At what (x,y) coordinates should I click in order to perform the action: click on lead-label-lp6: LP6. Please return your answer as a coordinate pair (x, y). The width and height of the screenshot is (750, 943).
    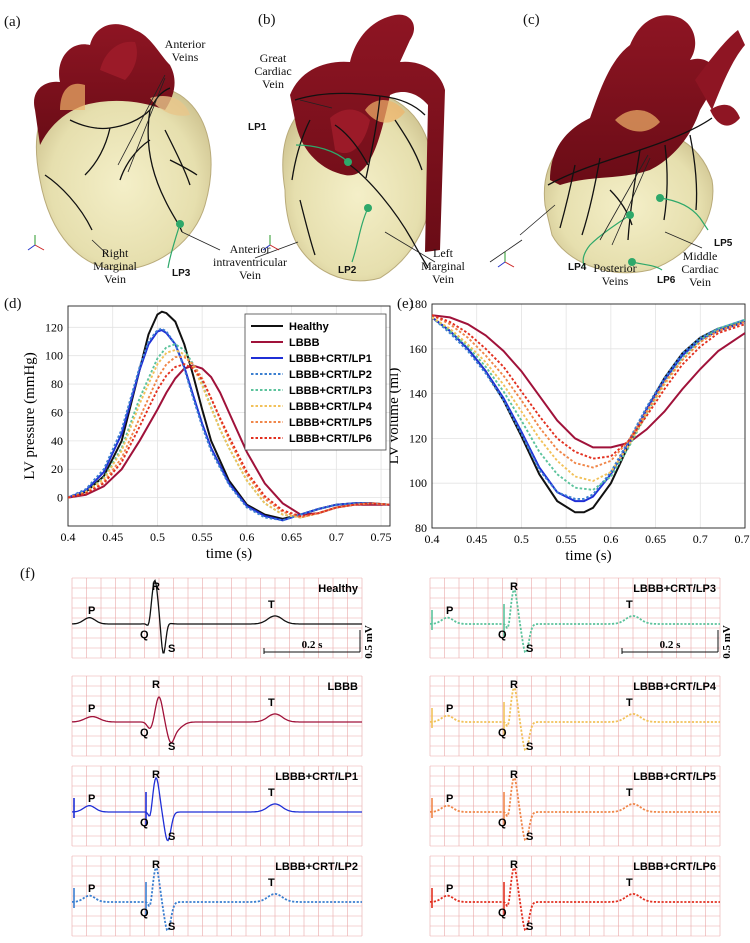
    Looking at the image, I should click on (666, 280).